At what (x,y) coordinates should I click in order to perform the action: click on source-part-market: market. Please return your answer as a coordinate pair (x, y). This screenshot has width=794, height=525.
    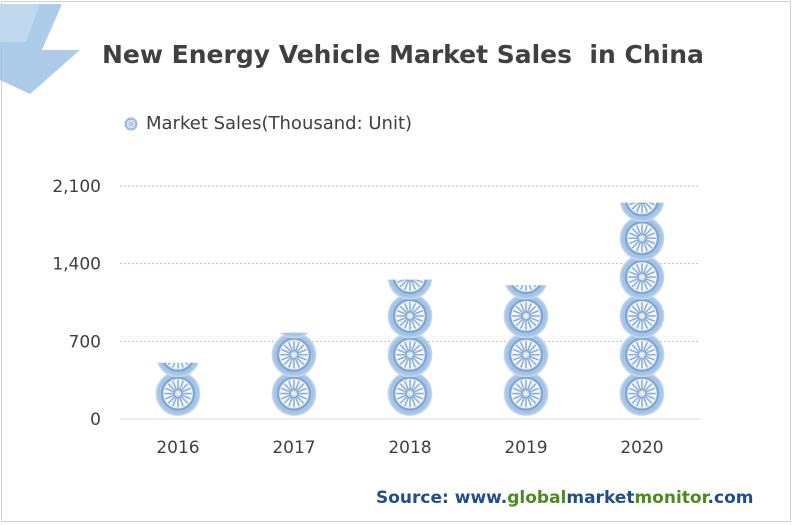
    Looking at the image, I should click on (600, 498).